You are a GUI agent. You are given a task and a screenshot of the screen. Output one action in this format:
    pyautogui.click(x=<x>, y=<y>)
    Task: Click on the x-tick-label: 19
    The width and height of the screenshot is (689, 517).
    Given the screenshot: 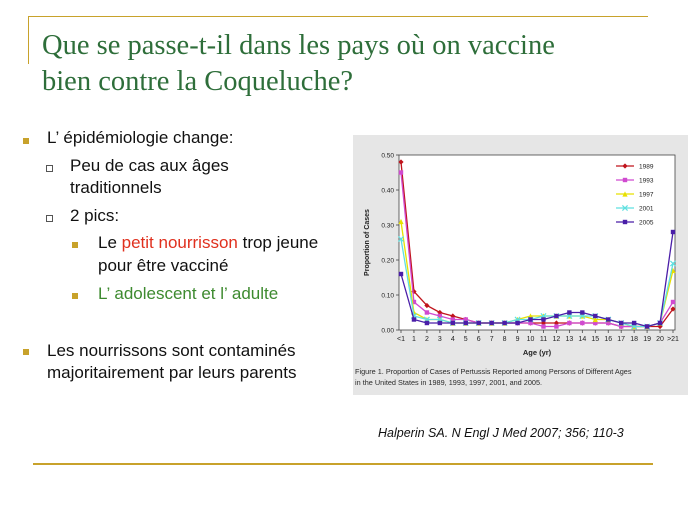 What is the action you would take?
    pyautogui.click(x=647, y=339)
    